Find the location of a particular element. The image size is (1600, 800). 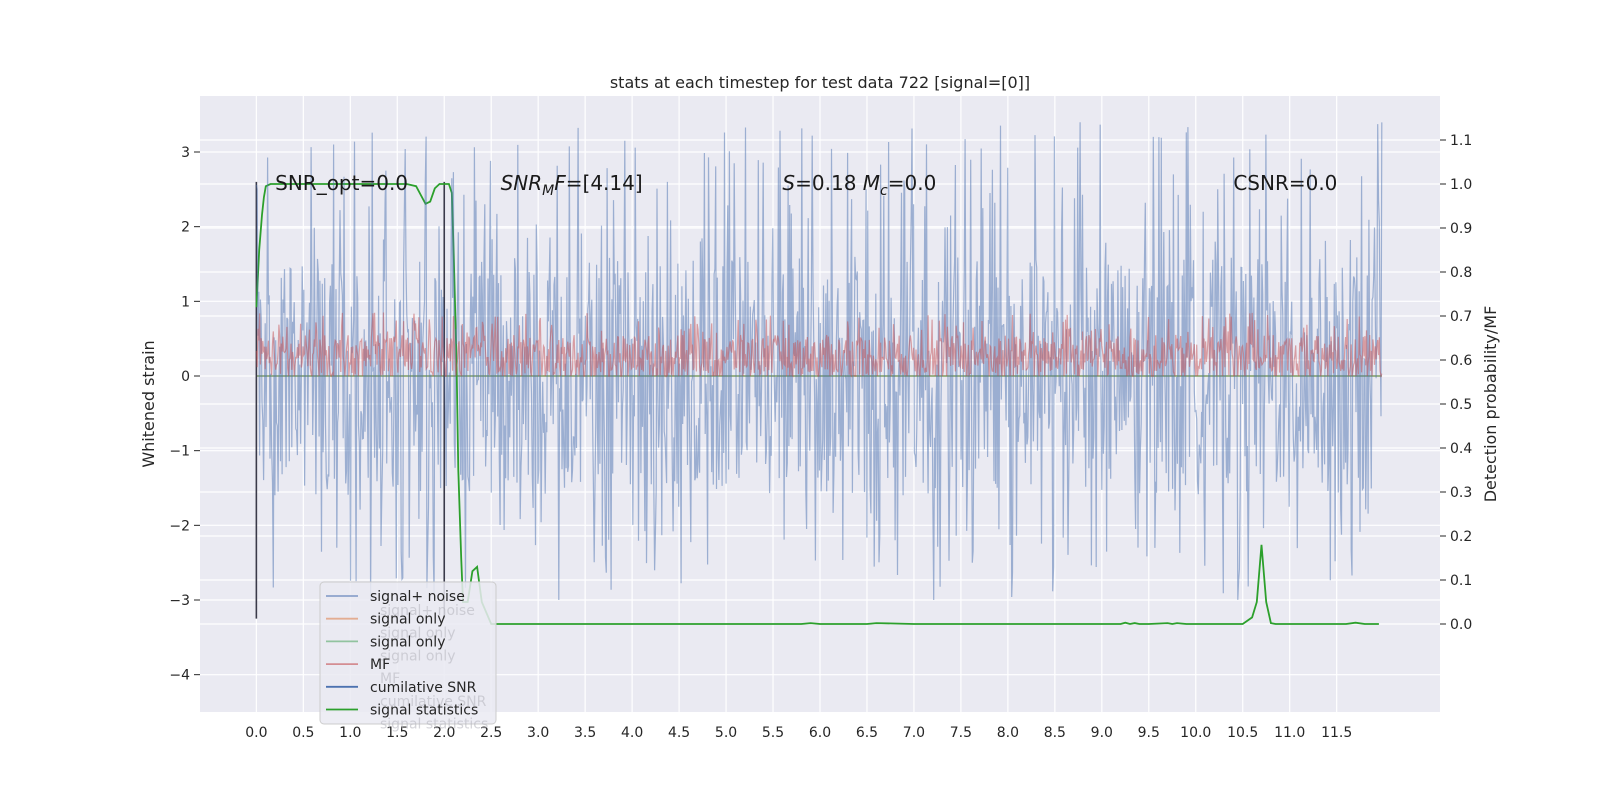

x-tick-label: 7.0 is located at coordinates (914, 733).